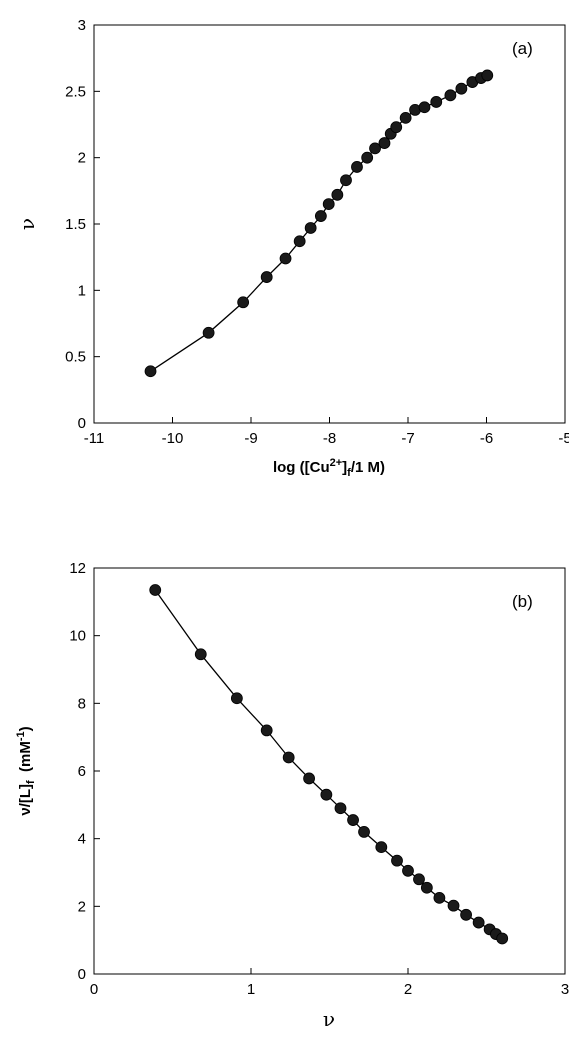 The image size is (569, 1037). What do you see at coordinates (522, 48) in the screenshot?
I see `panel-label-a: (a)` at bounding box center [522, 48].